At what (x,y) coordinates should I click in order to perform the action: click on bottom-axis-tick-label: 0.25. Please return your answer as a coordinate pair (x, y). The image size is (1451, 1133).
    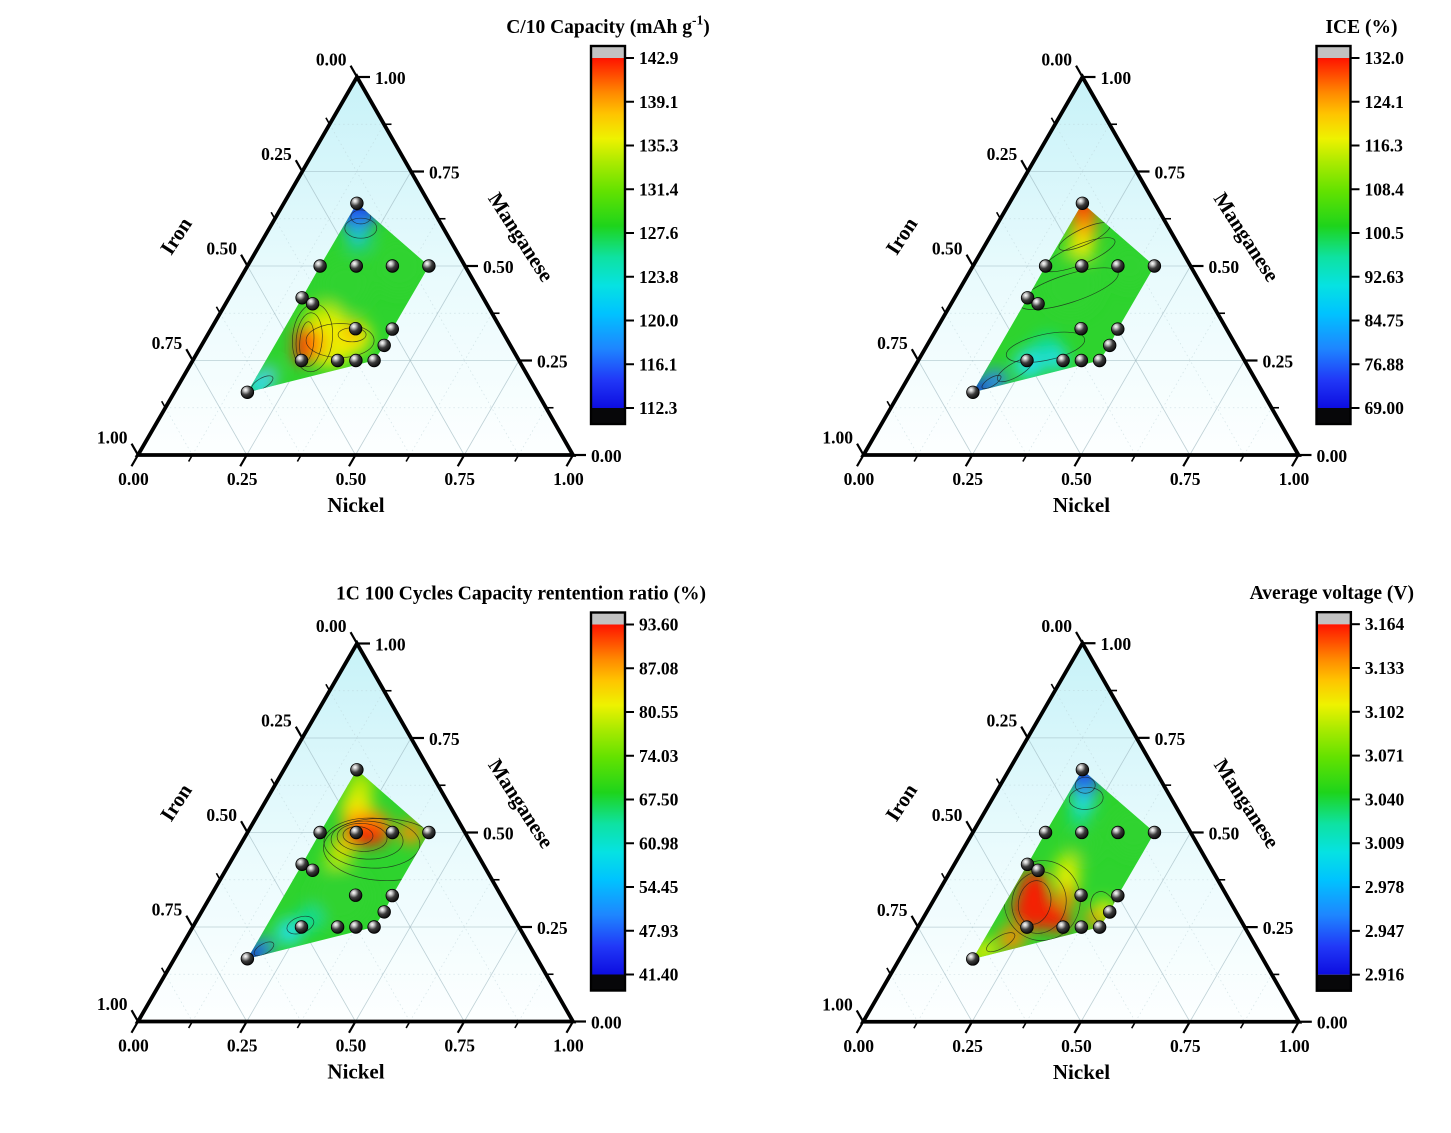
    Looking at the image, I should click on (242, 1046).